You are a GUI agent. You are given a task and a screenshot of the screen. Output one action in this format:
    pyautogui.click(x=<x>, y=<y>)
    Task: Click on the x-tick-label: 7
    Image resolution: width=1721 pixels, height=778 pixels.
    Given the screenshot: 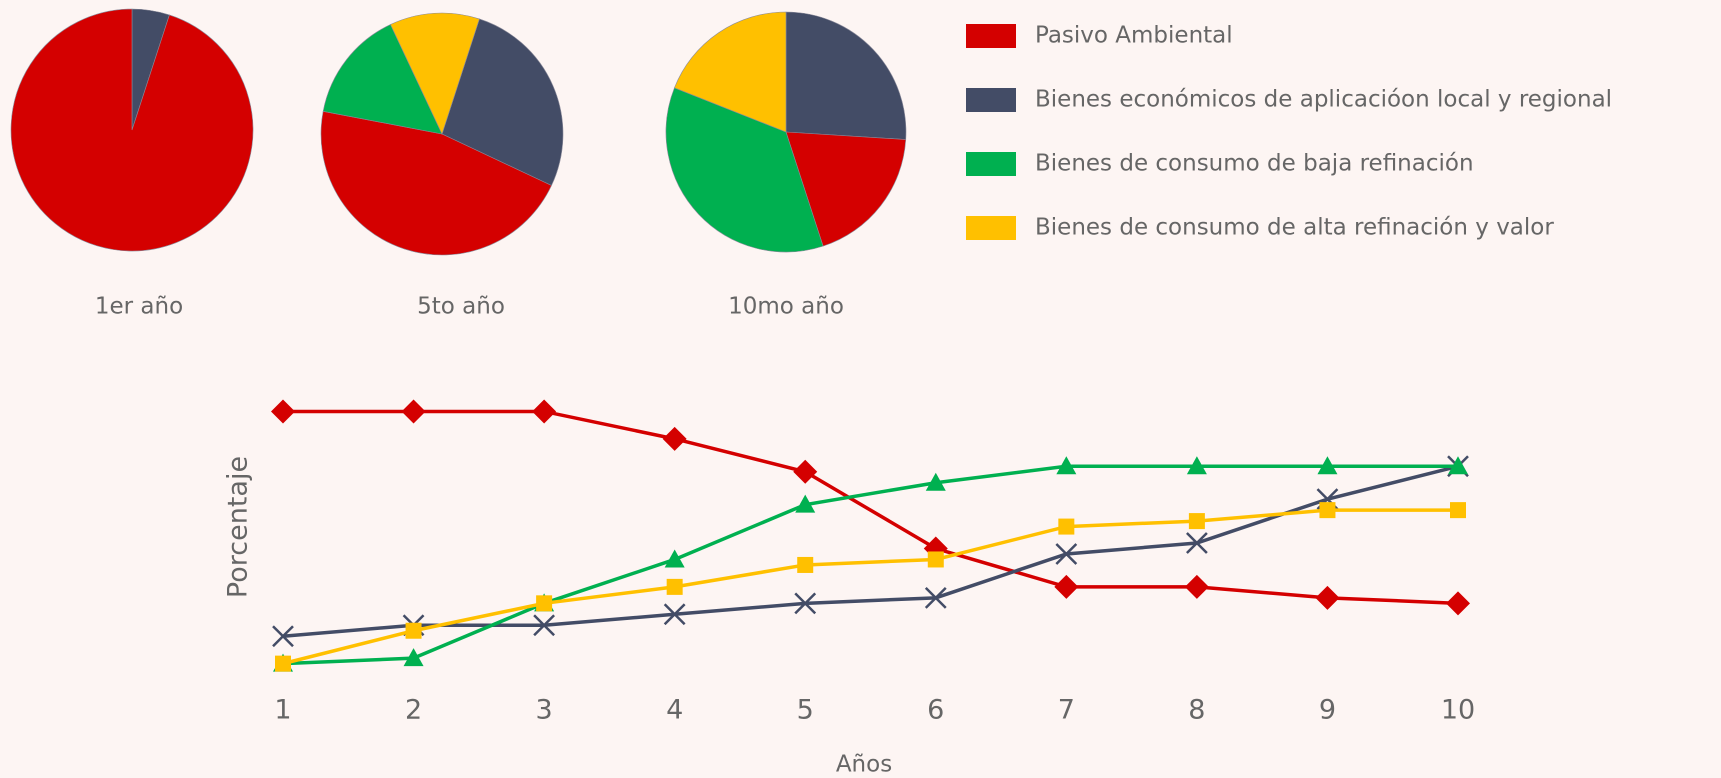 What is the action you would take?
    pyautogui.click(x=1066, y=710)
    